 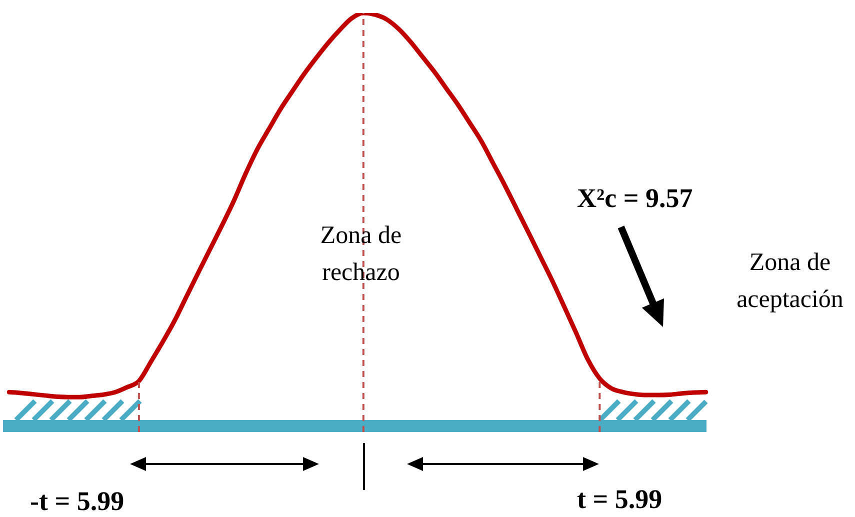 What do you see at coordinates (619, 499) in the screenshot?
I see `text: t = 5.99` at bounding box center [619, 499].